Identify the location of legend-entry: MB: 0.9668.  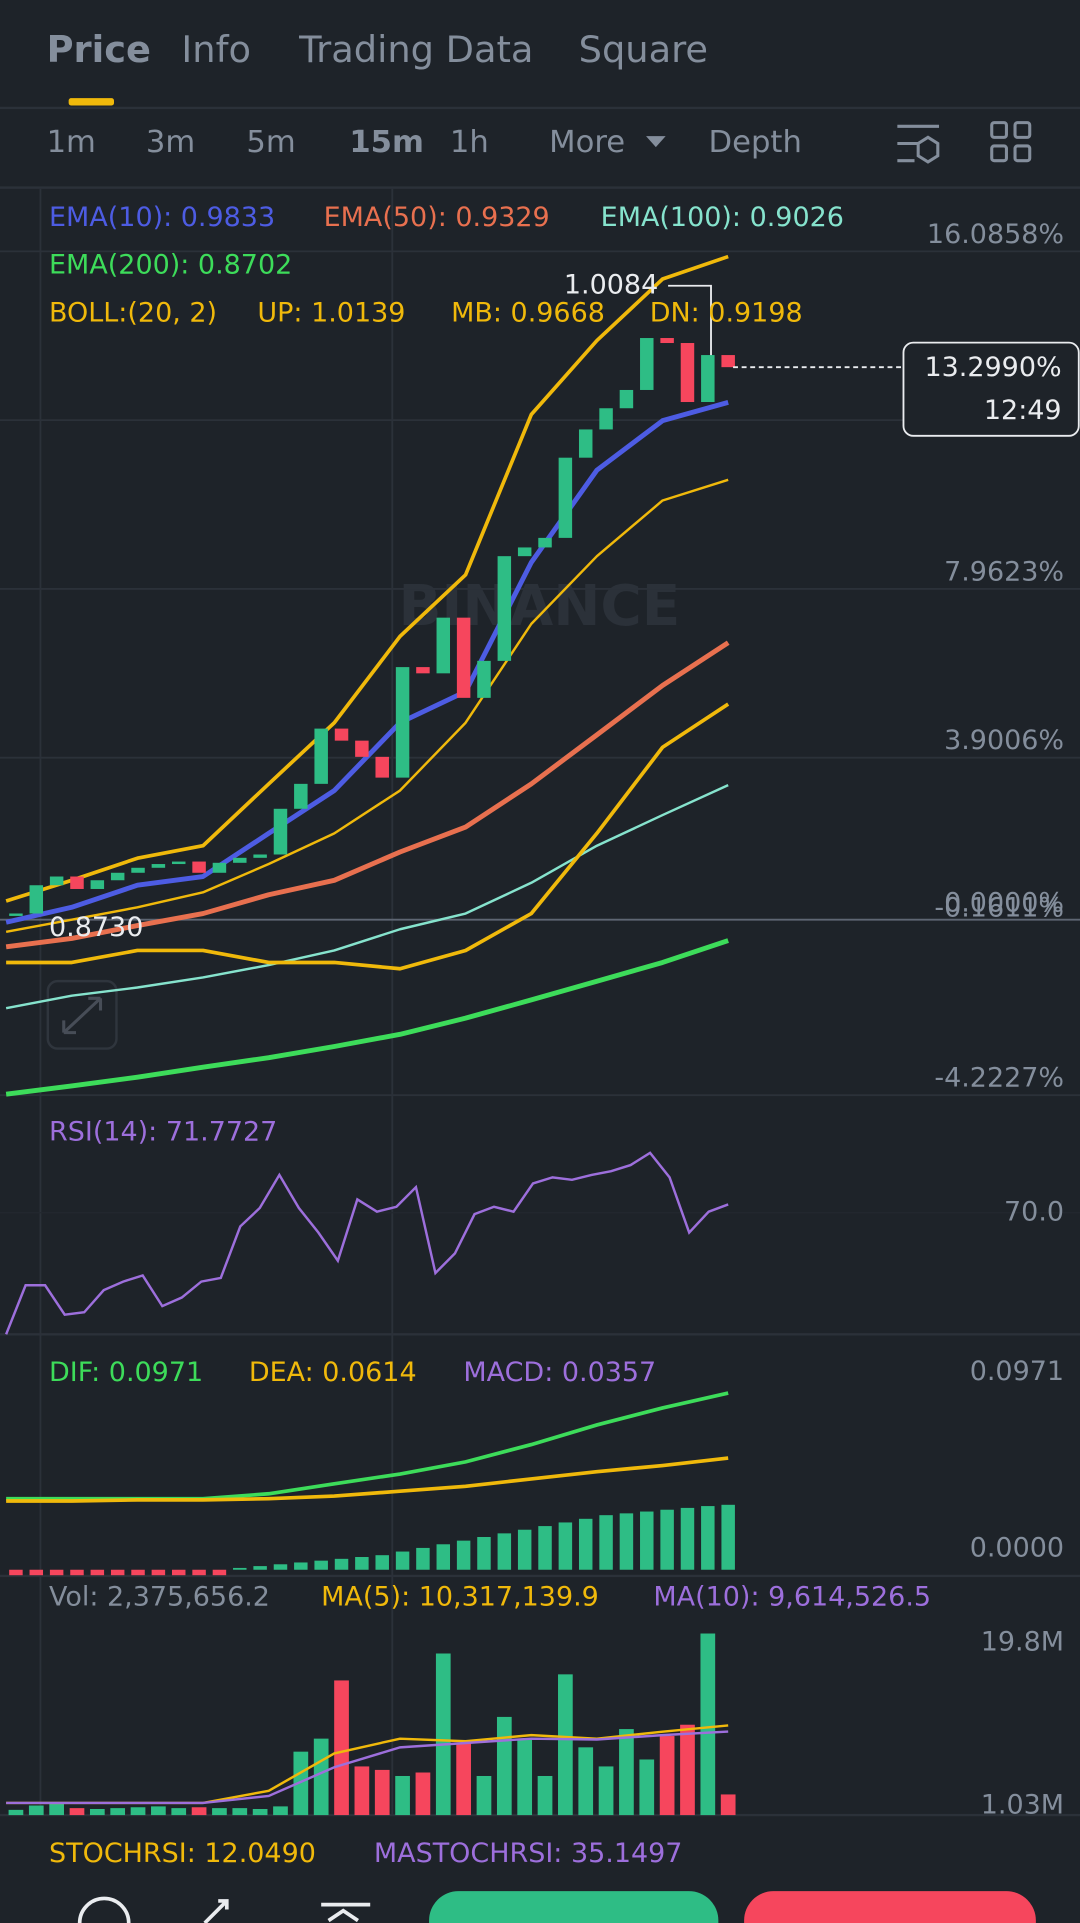
(528, 312).